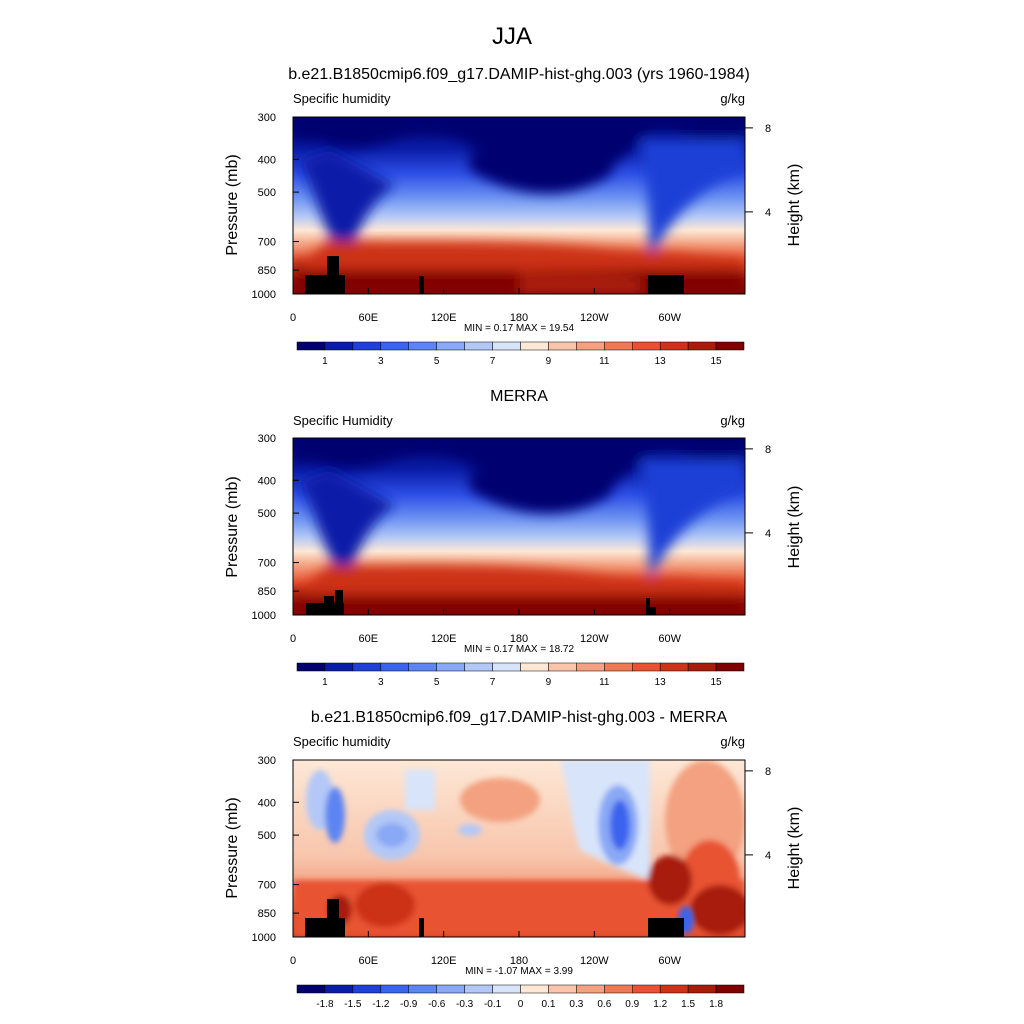  Describe the element at coordinates (594, 639) in the screenshot. I see `x-tick-label: 120W` at that location.